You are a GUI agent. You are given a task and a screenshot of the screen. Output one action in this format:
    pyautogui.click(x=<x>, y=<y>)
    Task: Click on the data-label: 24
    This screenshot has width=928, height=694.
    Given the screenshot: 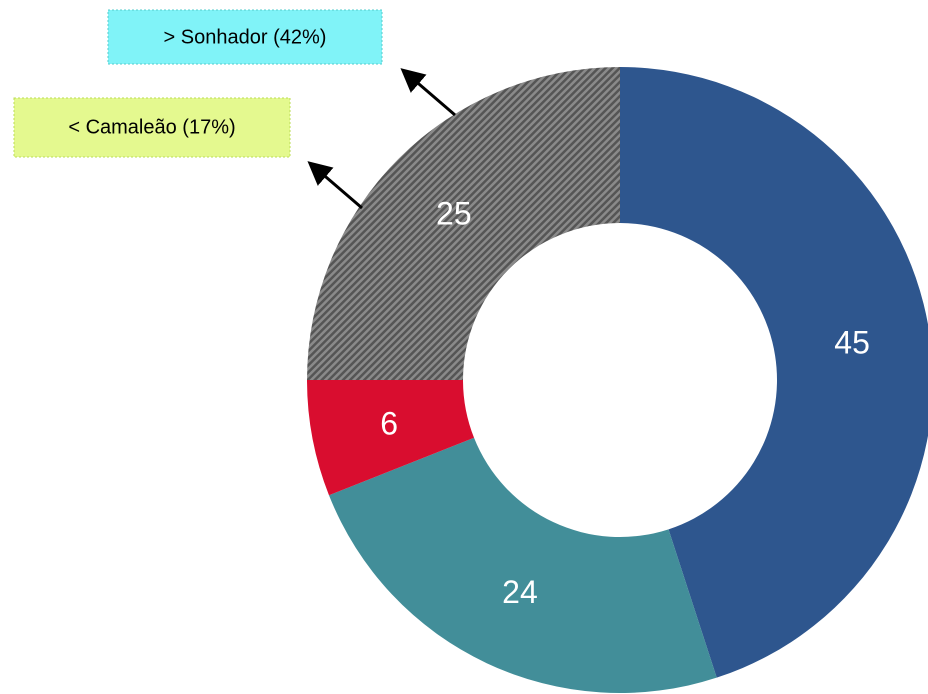 What is the action you would take?
    pyautogui.click(x=520, y=592)
    